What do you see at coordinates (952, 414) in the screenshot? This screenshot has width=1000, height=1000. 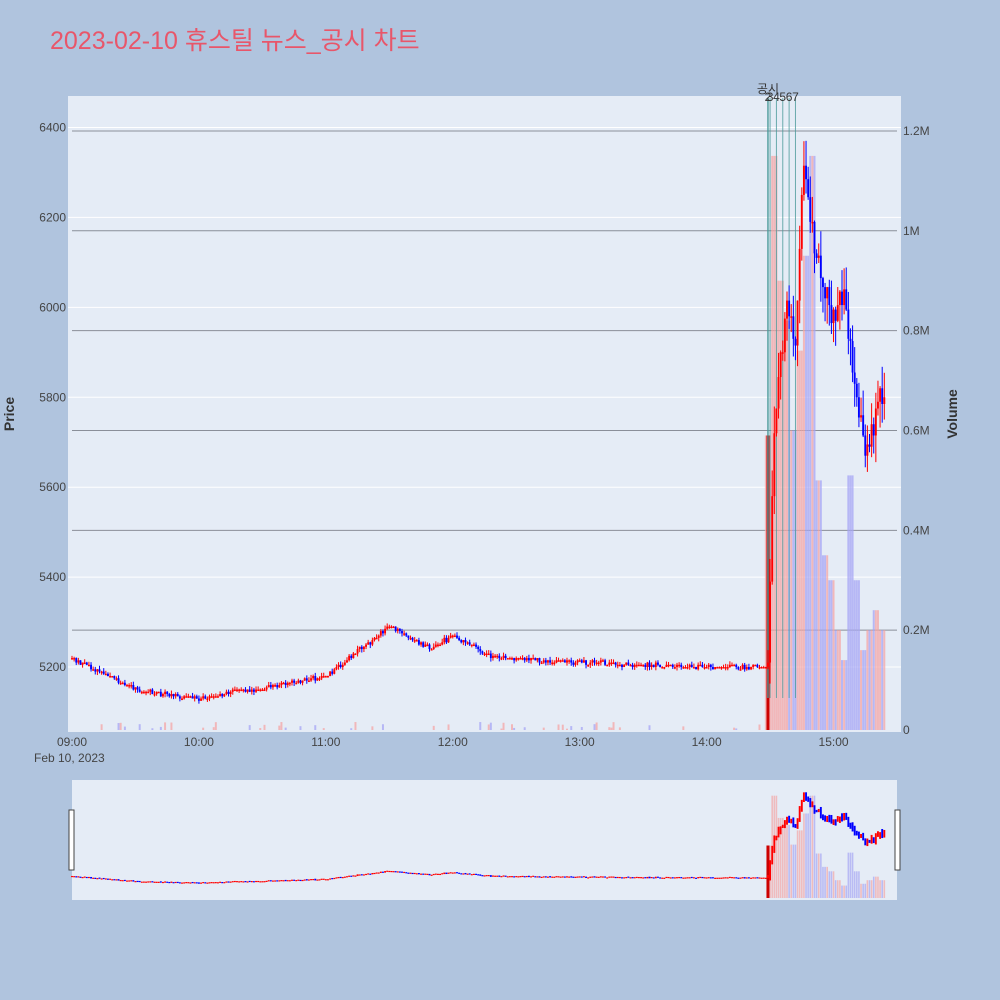 I see `y2-axis-title: Volume` at bounding box center [952, 414].